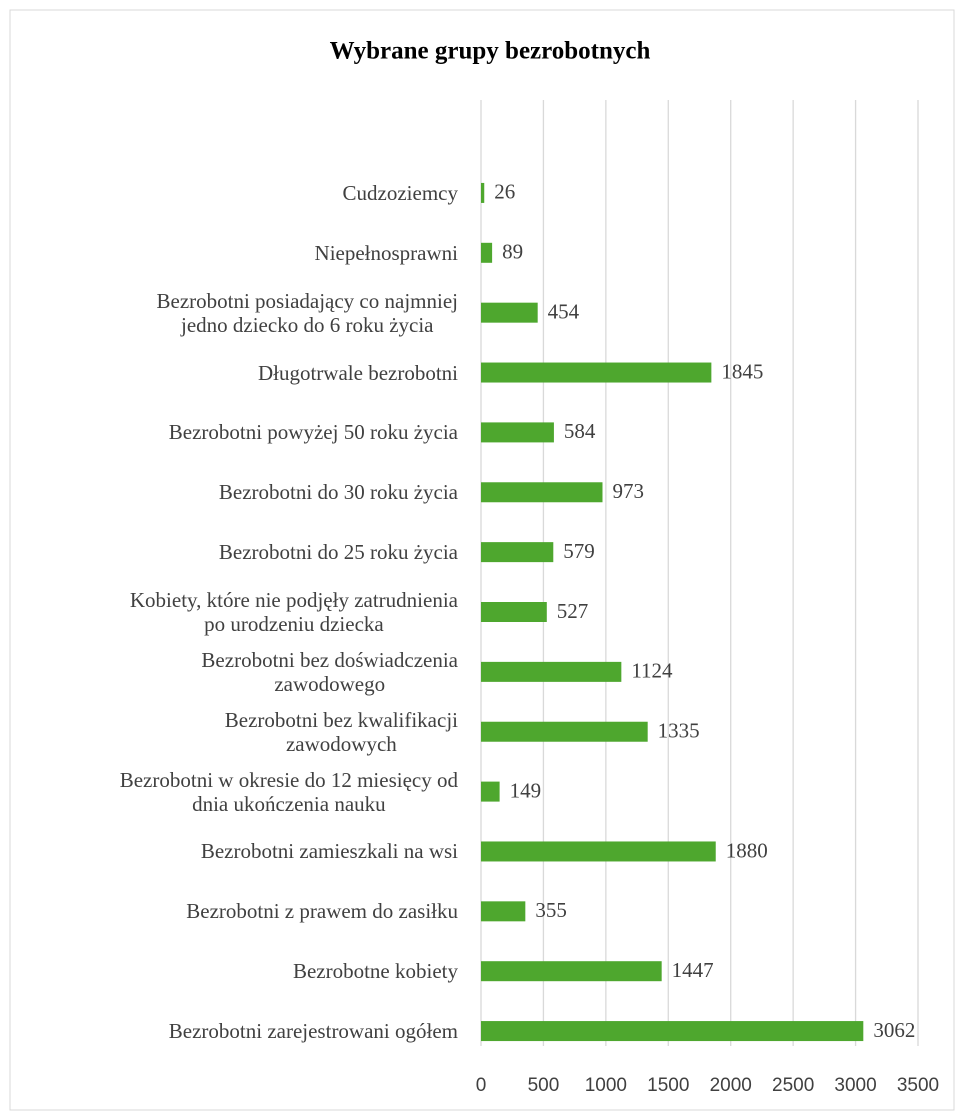 The image size is (958, 1115). Describe the element at coordinates (628, 491) in the screenshot. I see `value-label: 973` at that location.